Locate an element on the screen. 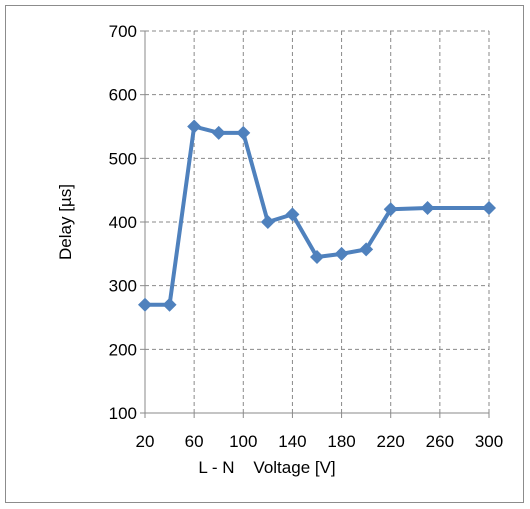  y-tick-label: 200 is located at coordinates (123, 349).